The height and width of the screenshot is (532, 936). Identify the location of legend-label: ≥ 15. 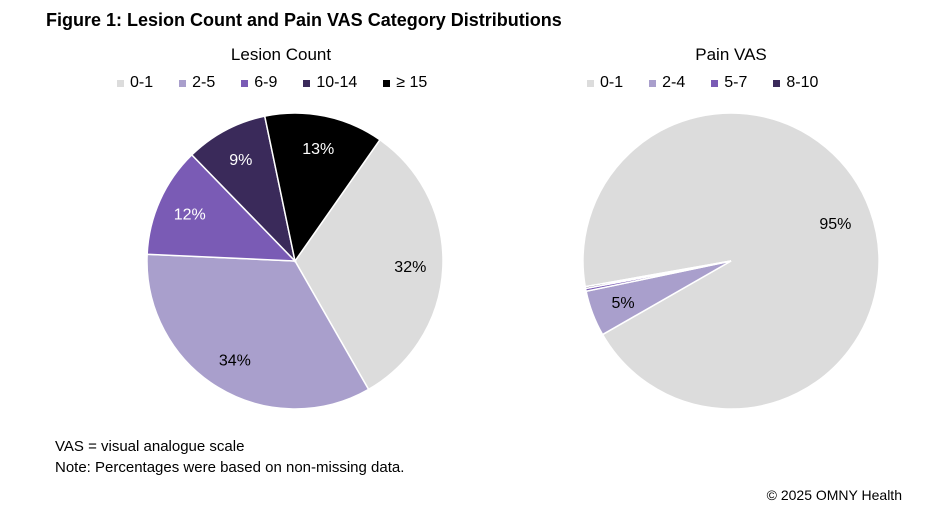
(412, 82).